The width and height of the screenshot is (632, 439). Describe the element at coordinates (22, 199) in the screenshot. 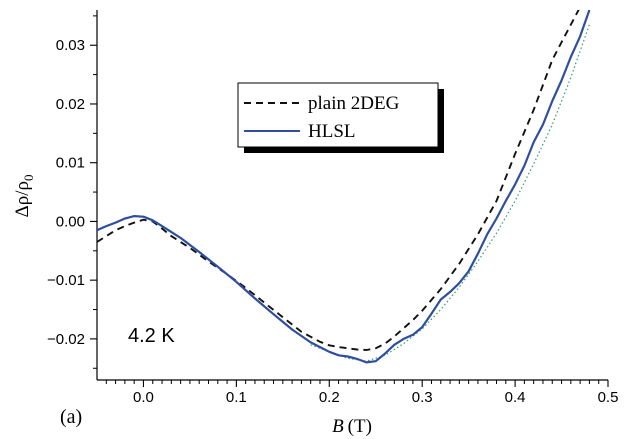

I see `y-axis-title-main: Δρ/ρ` at that location.